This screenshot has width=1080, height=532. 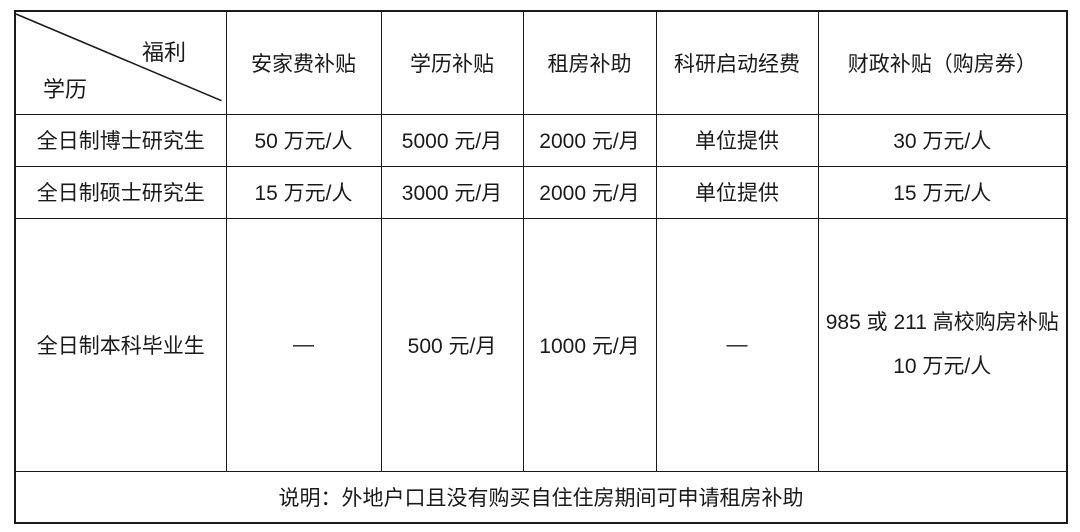 I want to click on note-cell: 说明：外地户口且没有购买自住住房期间可申请租房补助, so click(x=541, y=497).